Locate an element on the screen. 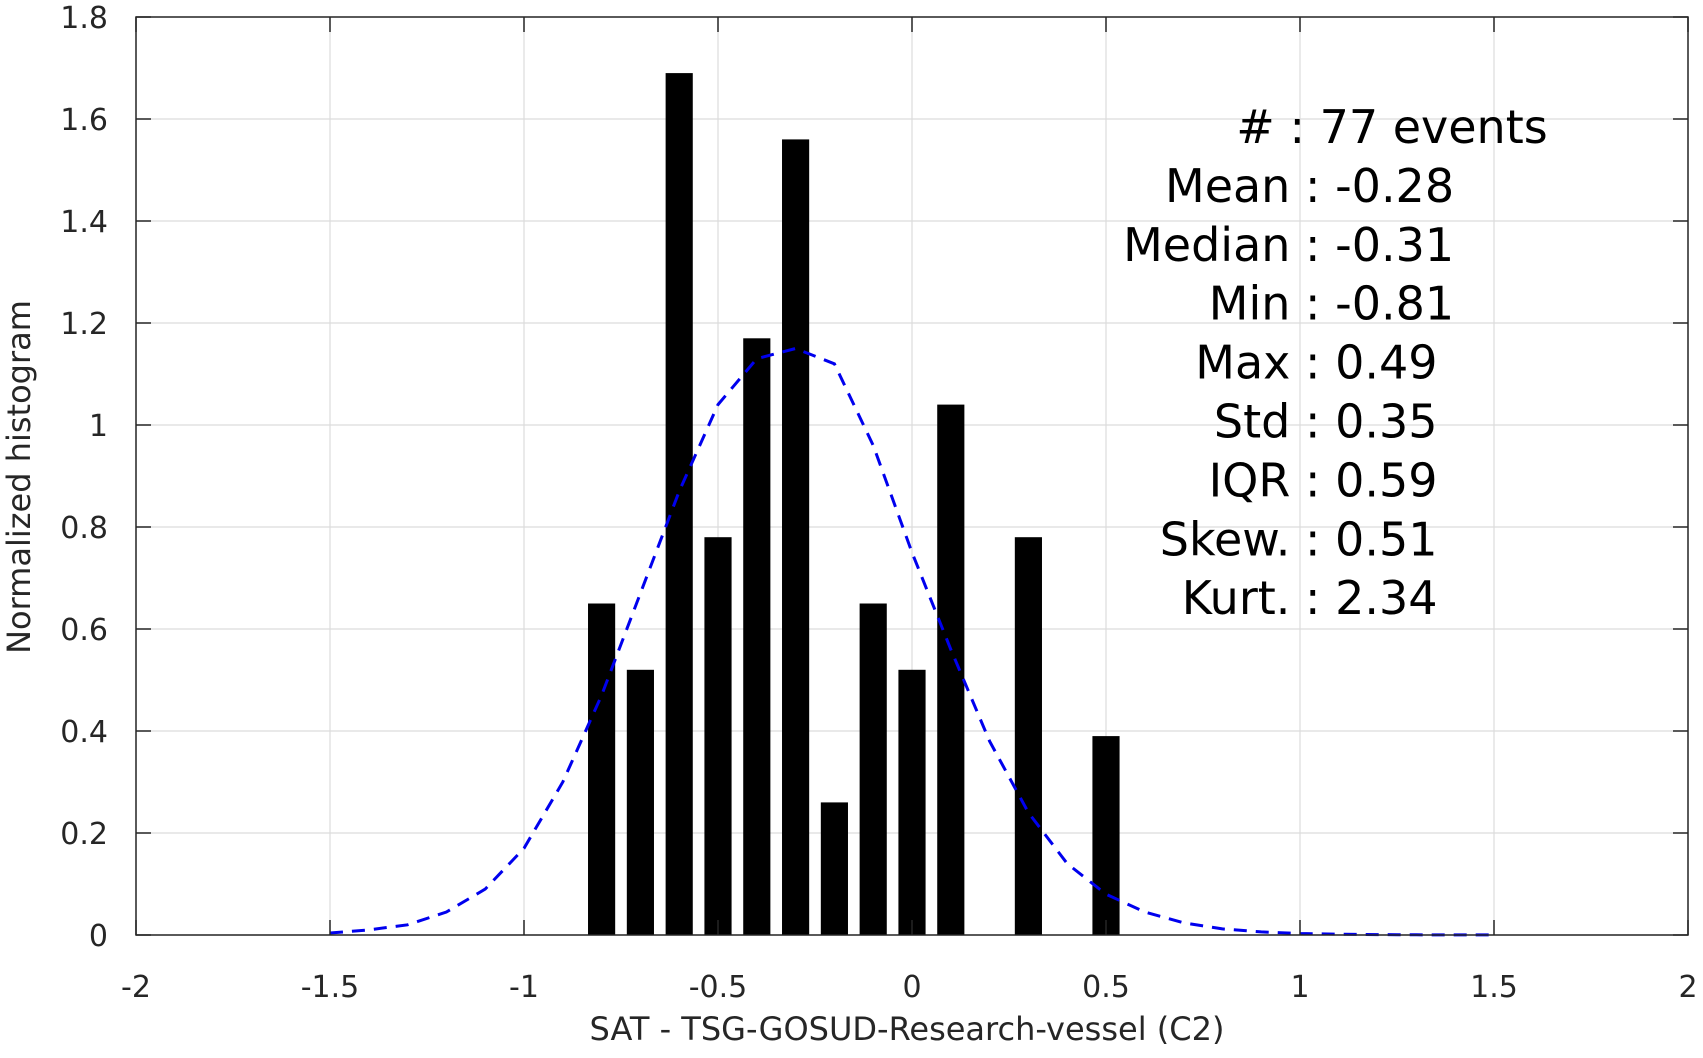  x-tick-label: 1 is located at coordinates (1299, 987).